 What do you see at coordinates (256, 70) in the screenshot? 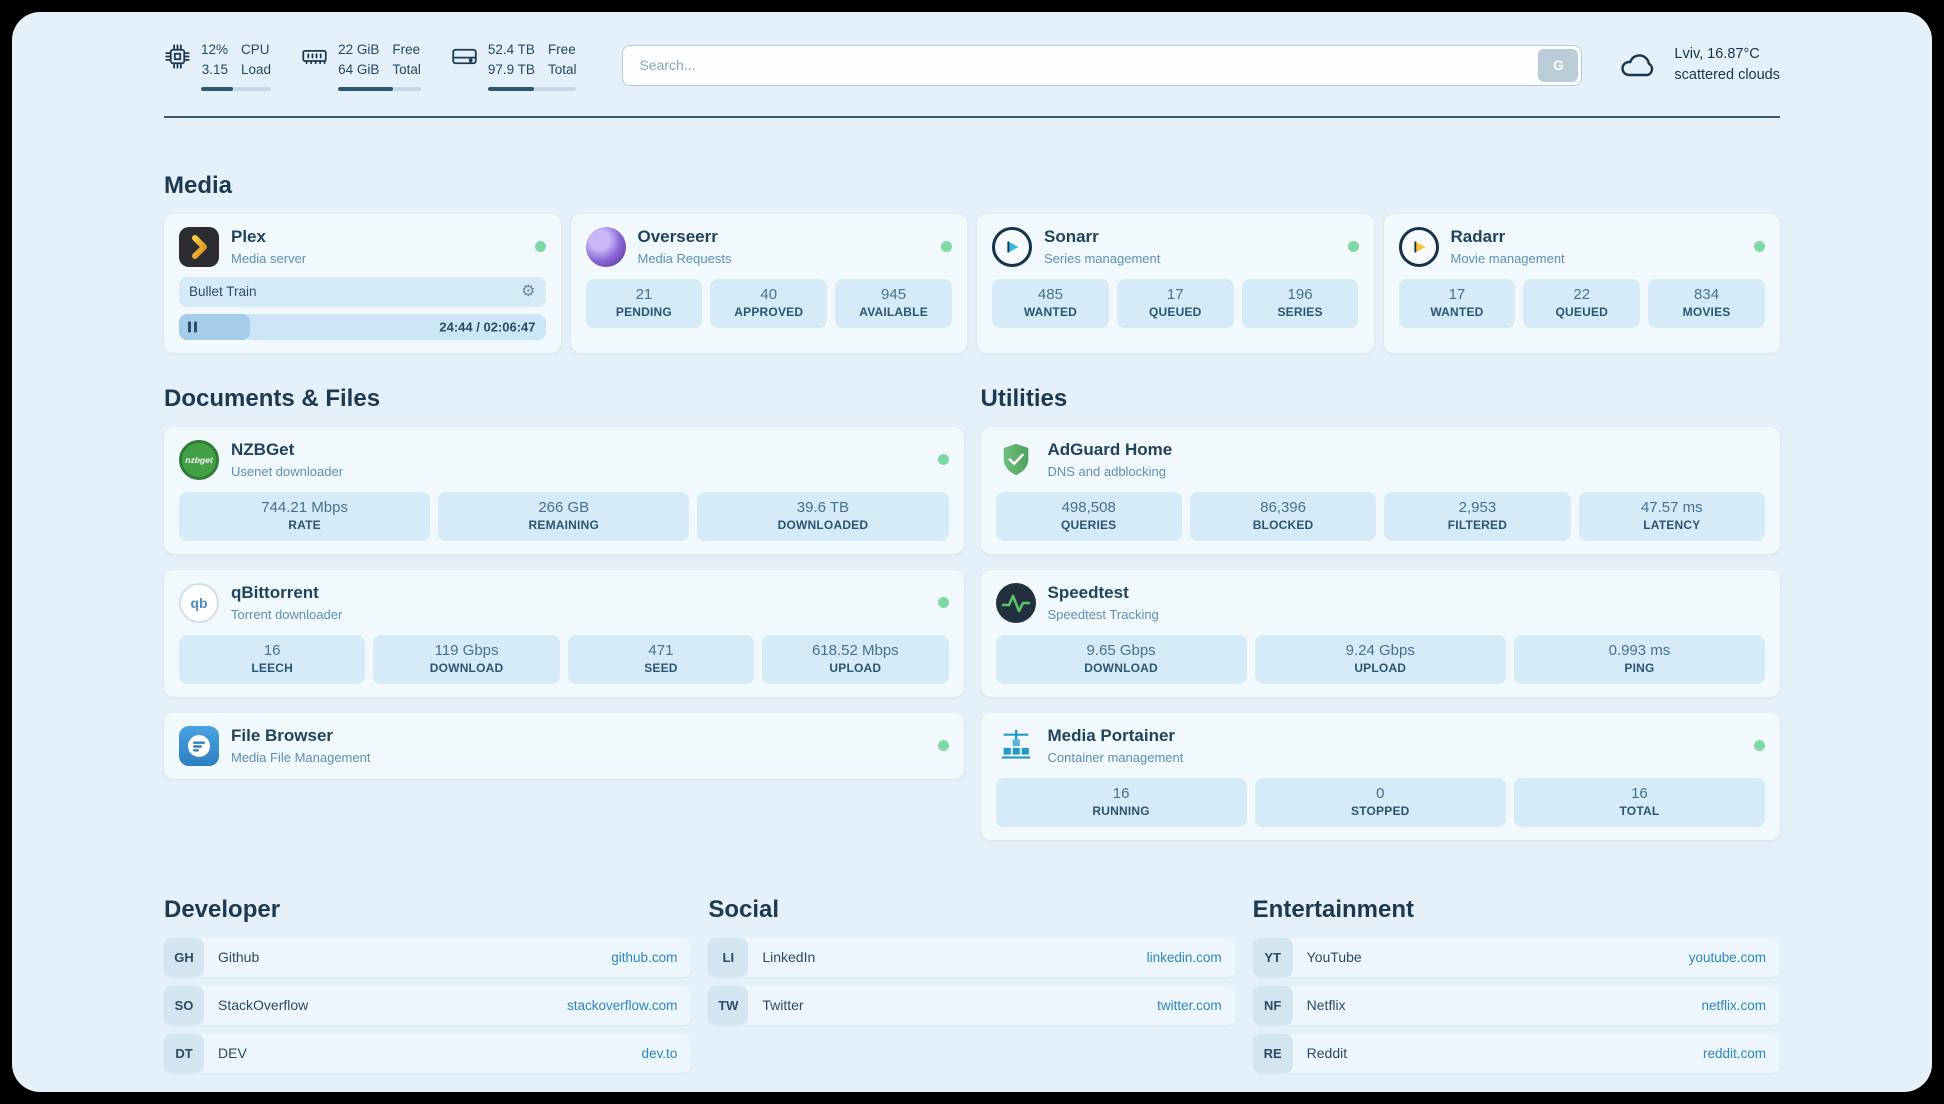
I see `cpu-load-label: Load` at bounding box center [256, 70].